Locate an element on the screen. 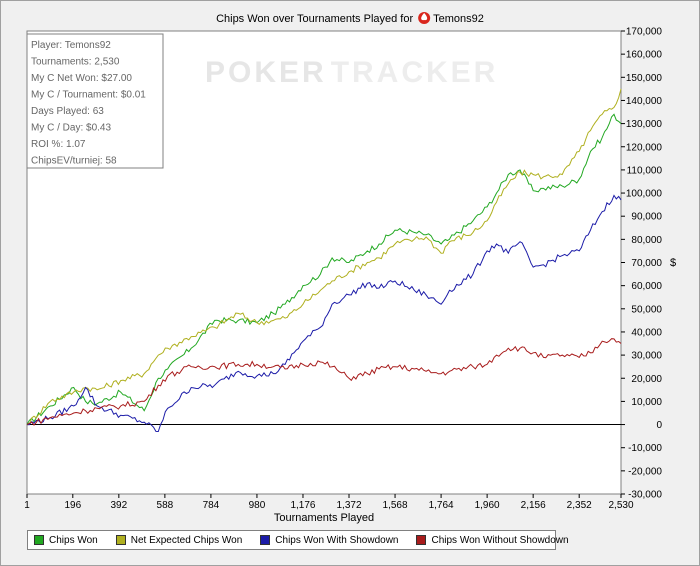  y-tick-label: -20,000 is located at coordinates (645, 471).